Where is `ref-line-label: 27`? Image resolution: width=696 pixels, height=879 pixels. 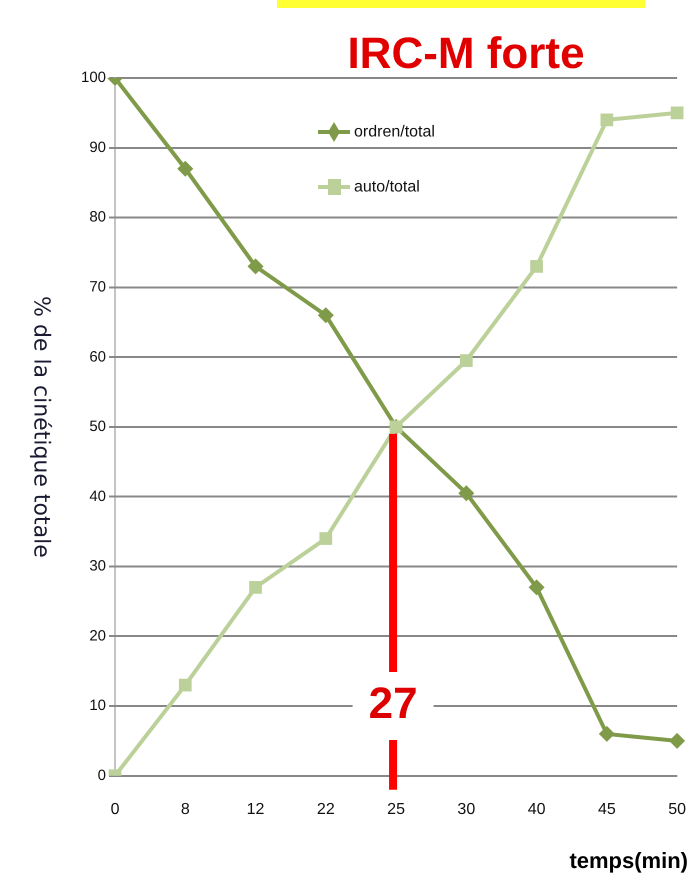 ref-line-label: 27 is located at coordinates (393, 703).